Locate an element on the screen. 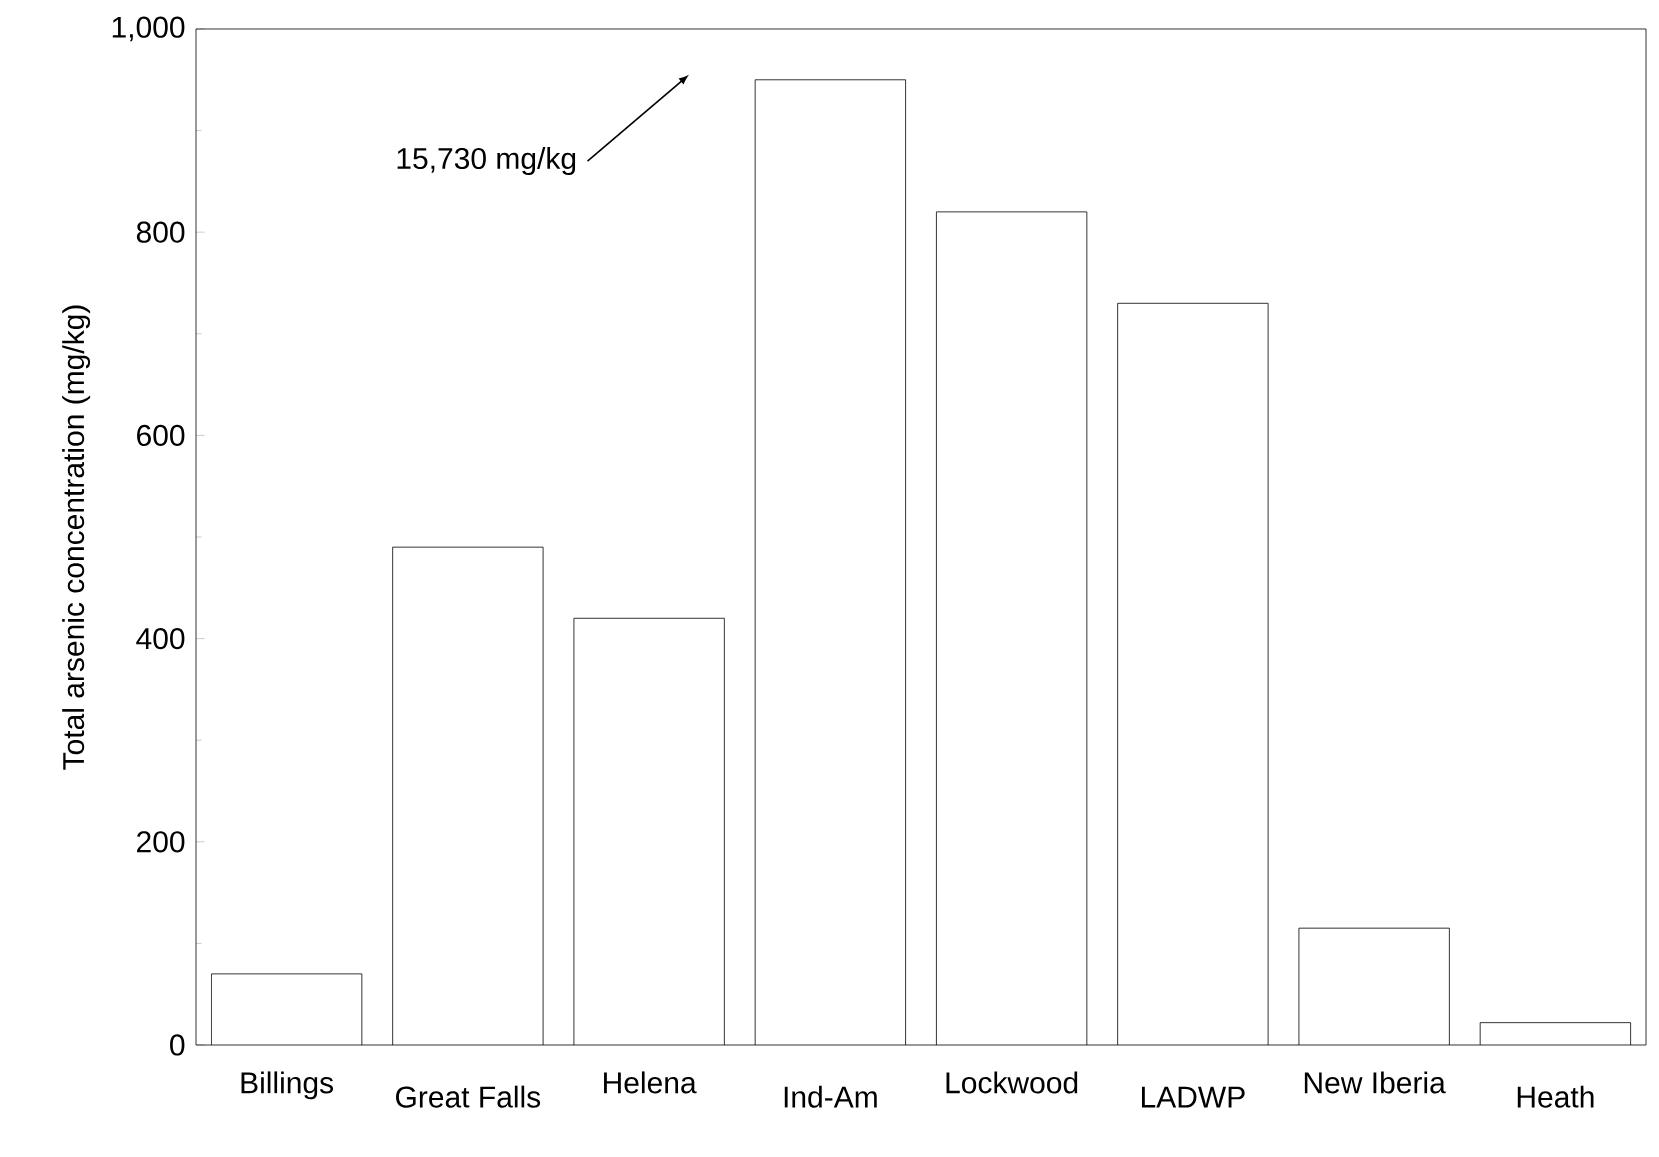 This screenshot has width=1659, height=1157. y-tick-label: 600 is located at coordinates (161, 435).